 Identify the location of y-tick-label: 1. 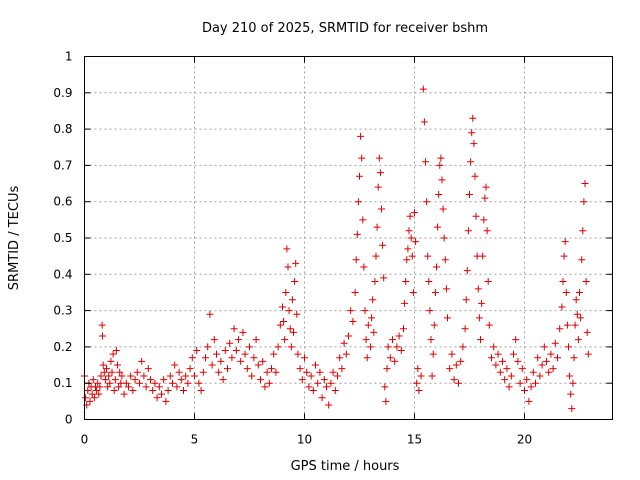
(69, 57).